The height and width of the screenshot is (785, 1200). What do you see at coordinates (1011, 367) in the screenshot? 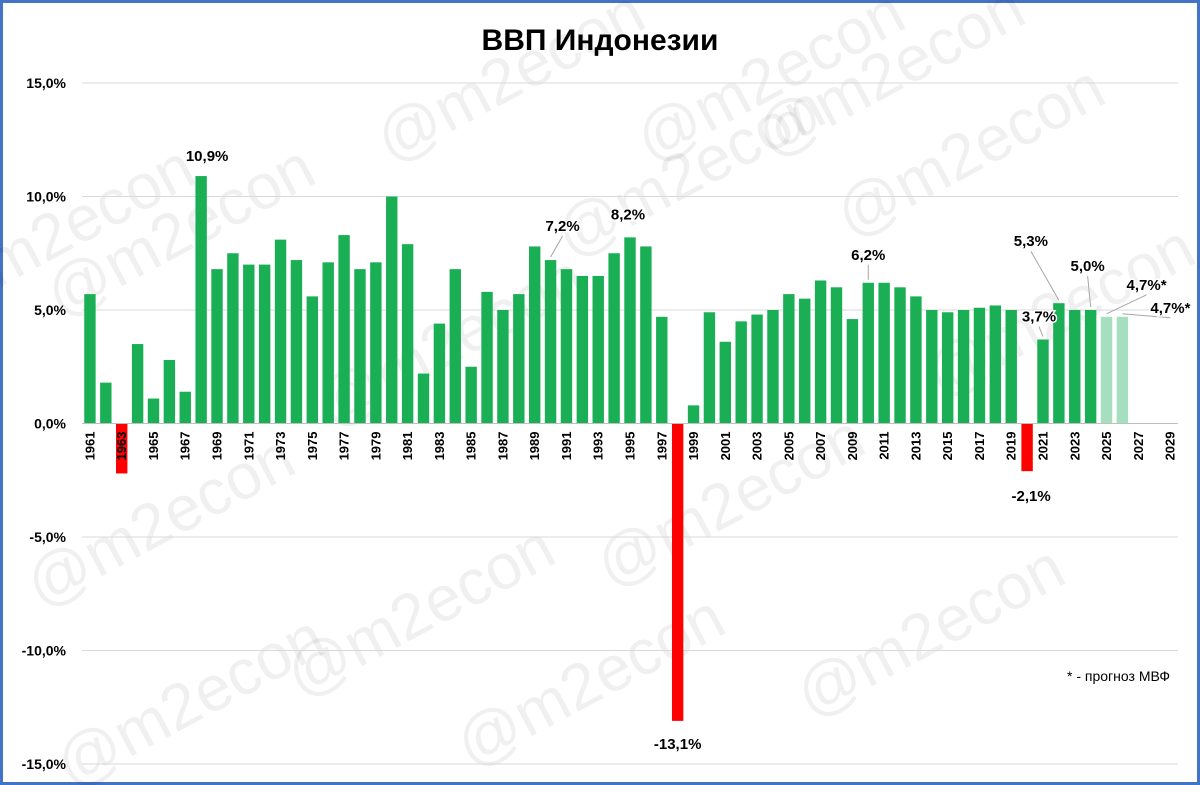
I see `bar-2019` at bounding box center [1011, 367].